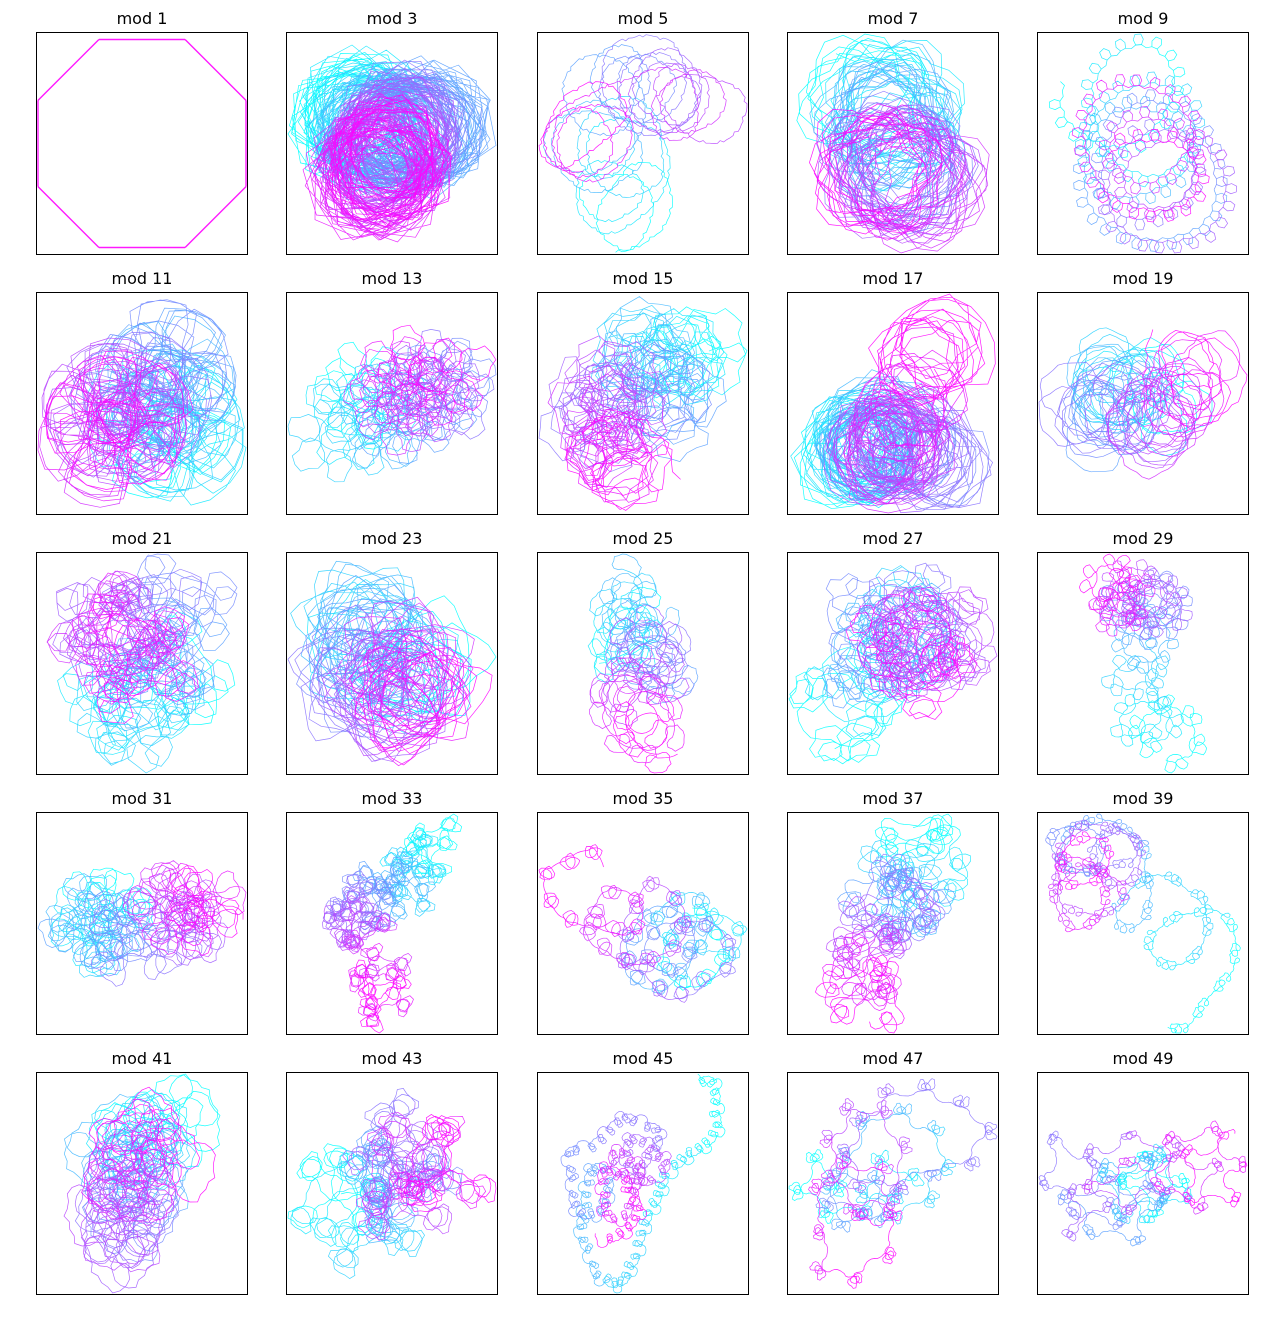 The height and width of the screenshot is (1332, 1280). I want to click on subplot-mod-27: mod 27, so click(893, 651).